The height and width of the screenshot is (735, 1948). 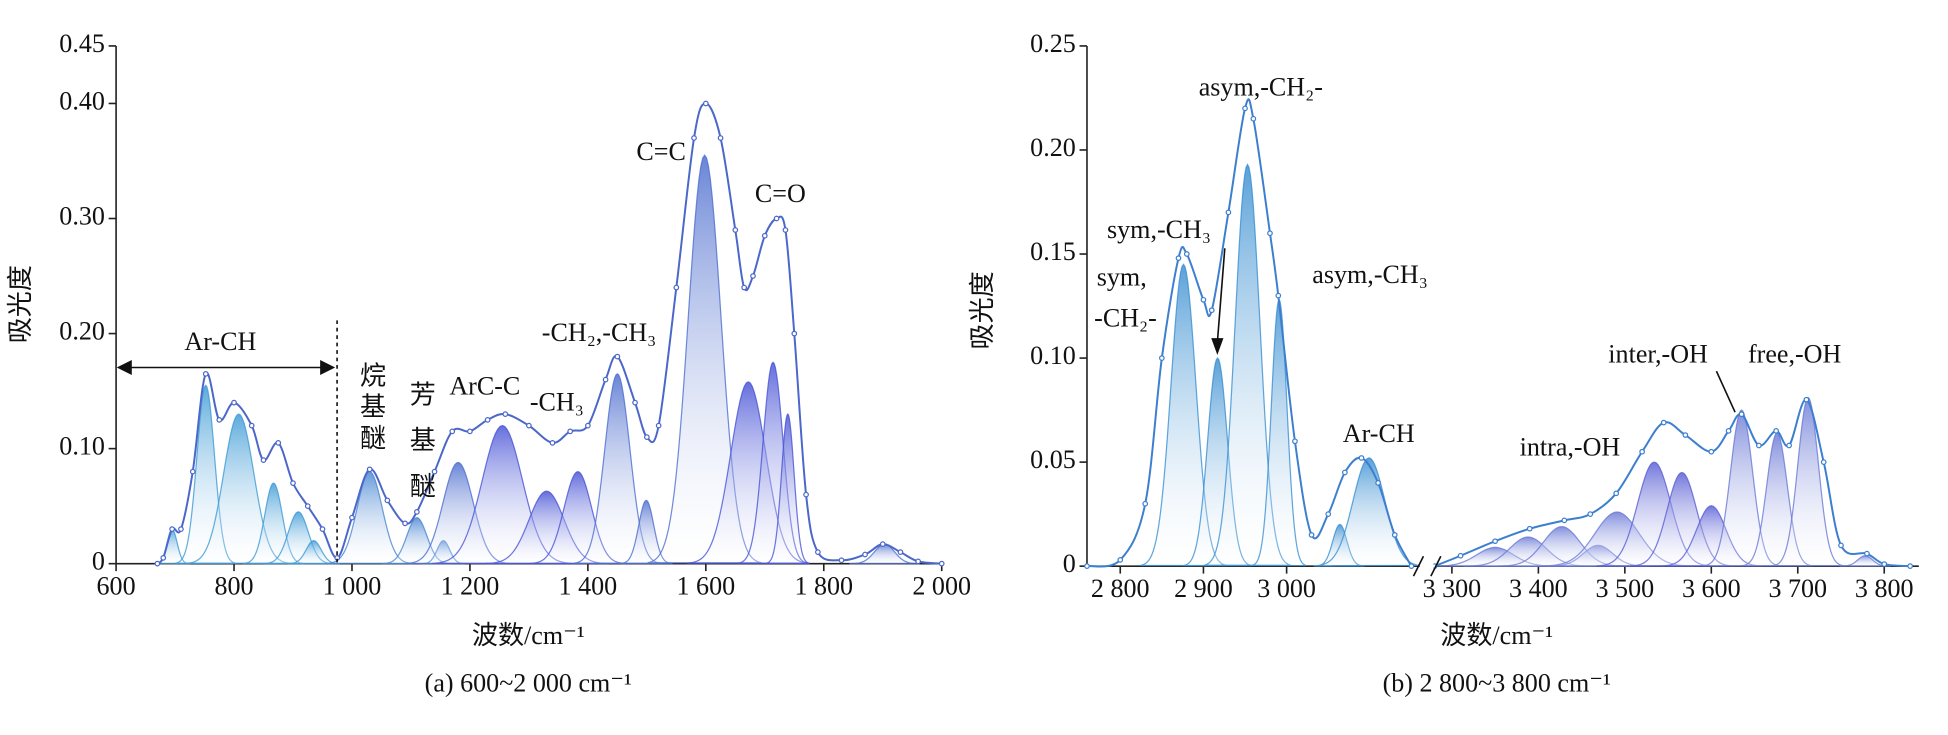 What do you see at coordinates (660, 151) in the screenshot?
I see `annotation: C=C` at bounding box center [660, 151].